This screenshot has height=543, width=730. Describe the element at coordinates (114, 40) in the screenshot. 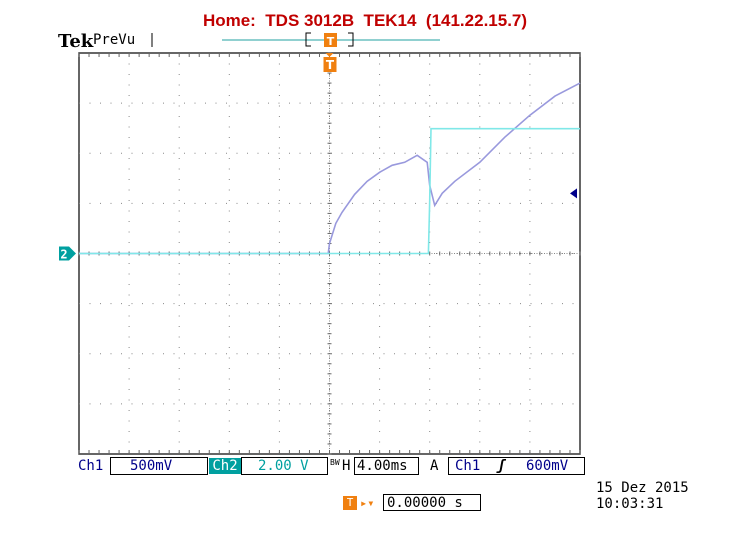

I see `acquisition-status: PreVu` at that location.